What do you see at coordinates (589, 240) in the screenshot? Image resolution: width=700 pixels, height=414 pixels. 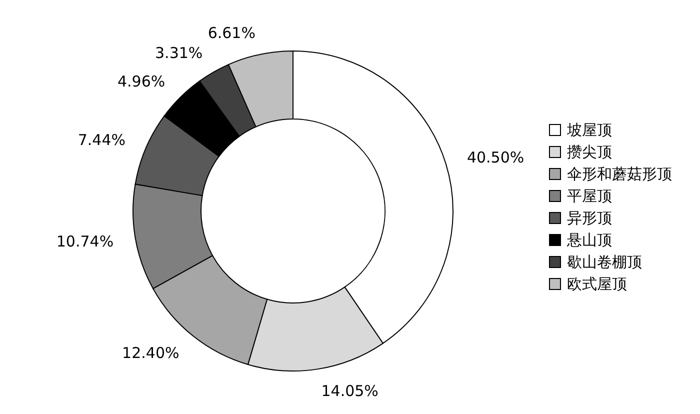 I see `legend-label: 悬山顶` at bounding box center [589, 240].